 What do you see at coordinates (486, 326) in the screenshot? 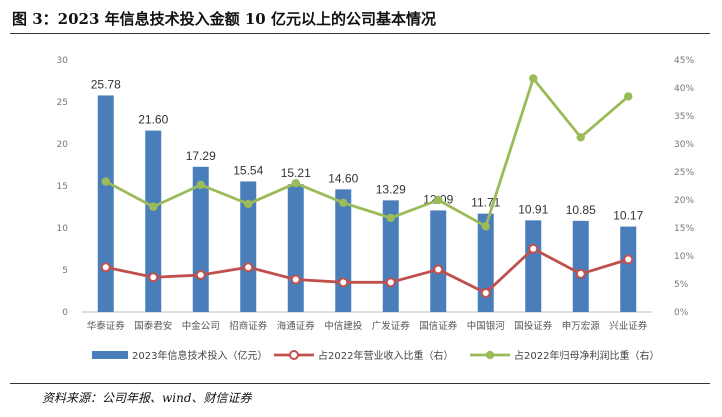
I see `category-label: 中国银河` at bounding box center [486, 326].